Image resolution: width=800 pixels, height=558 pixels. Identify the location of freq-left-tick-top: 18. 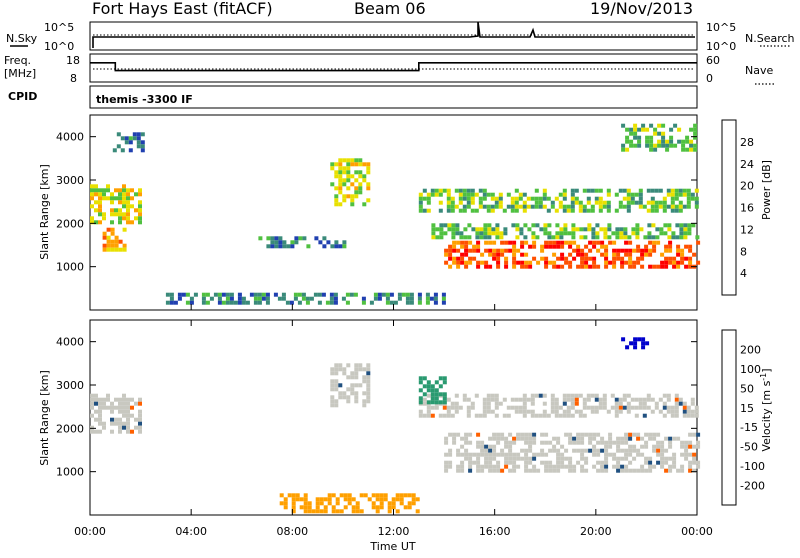
(73, 60).